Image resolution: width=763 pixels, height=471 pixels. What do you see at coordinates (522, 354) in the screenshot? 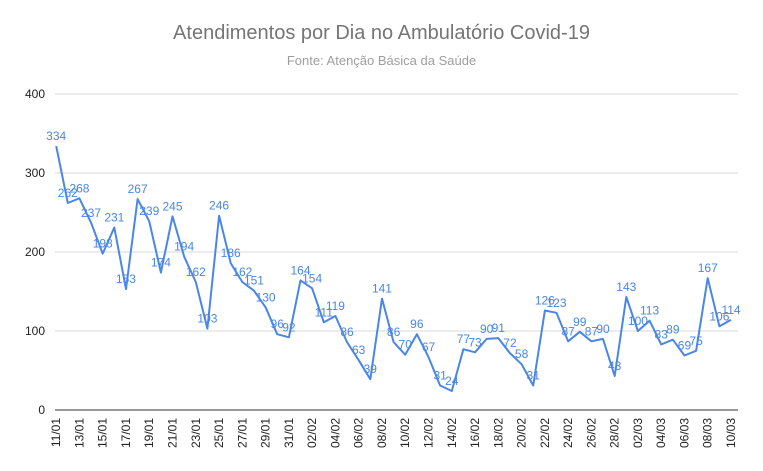
I see `data-label: 58` at bounding box center [522, 354].